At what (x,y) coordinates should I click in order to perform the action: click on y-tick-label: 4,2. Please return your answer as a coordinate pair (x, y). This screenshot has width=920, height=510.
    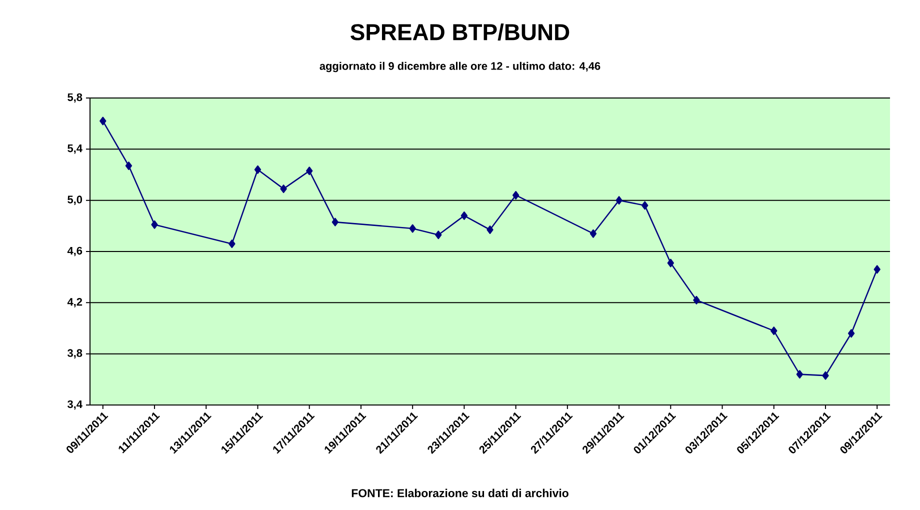
    Looking at the image, I should click on (74, 303).